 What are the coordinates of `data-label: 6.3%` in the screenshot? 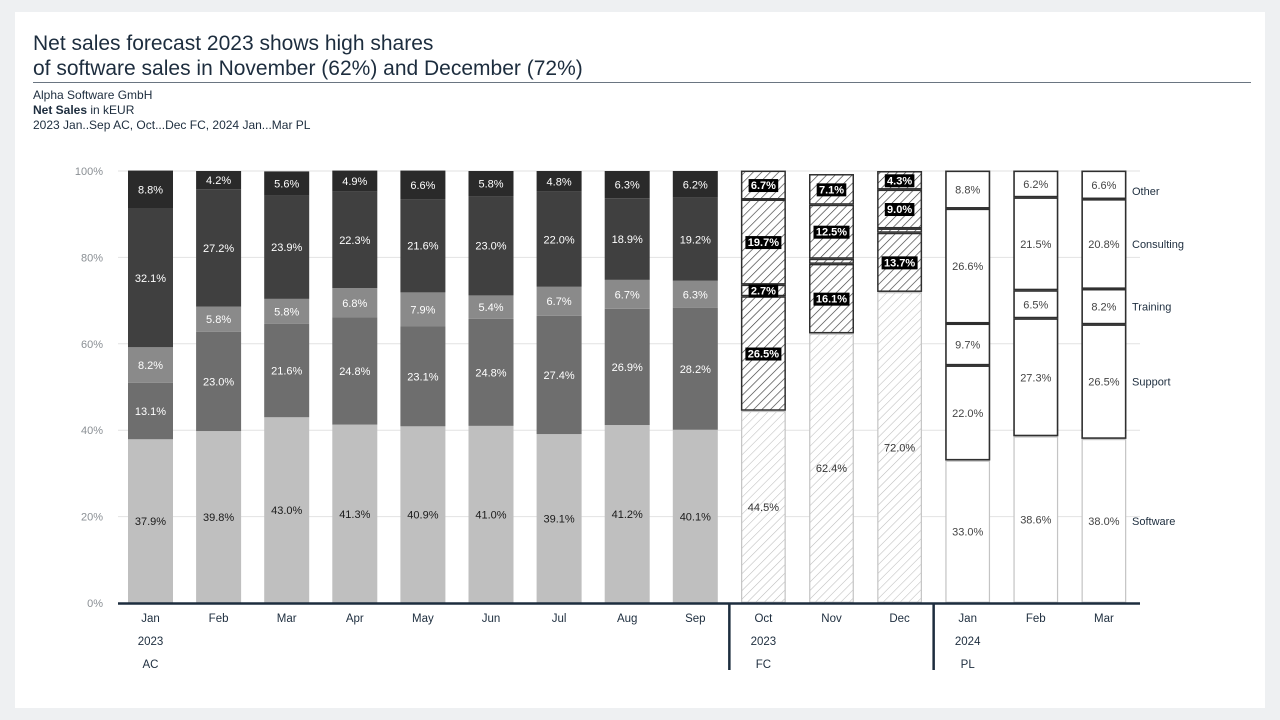 It's located at (695, 295).